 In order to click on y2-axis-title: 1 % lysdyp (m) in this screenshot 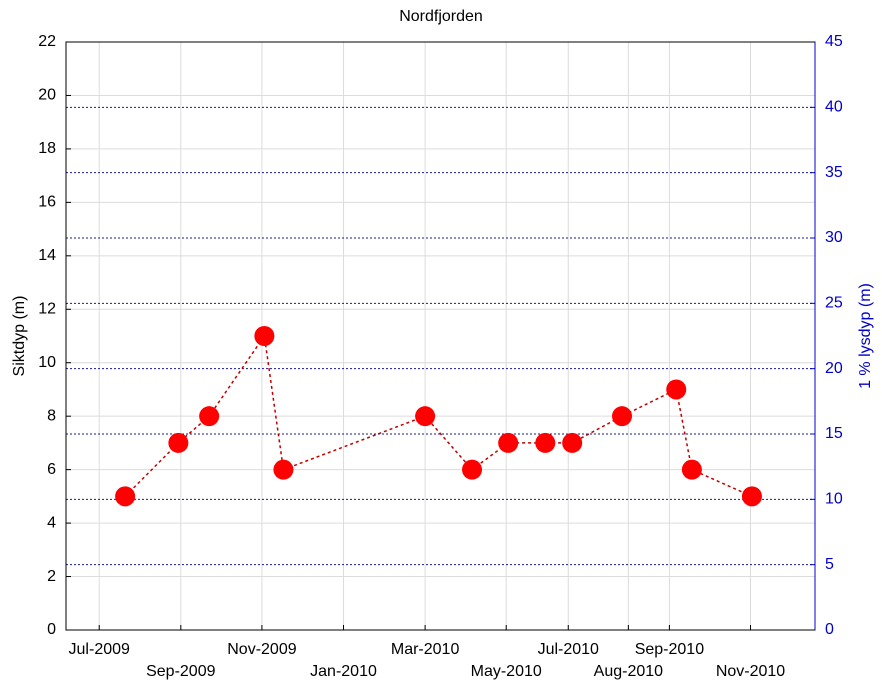, I will do `click(865, 336)`.